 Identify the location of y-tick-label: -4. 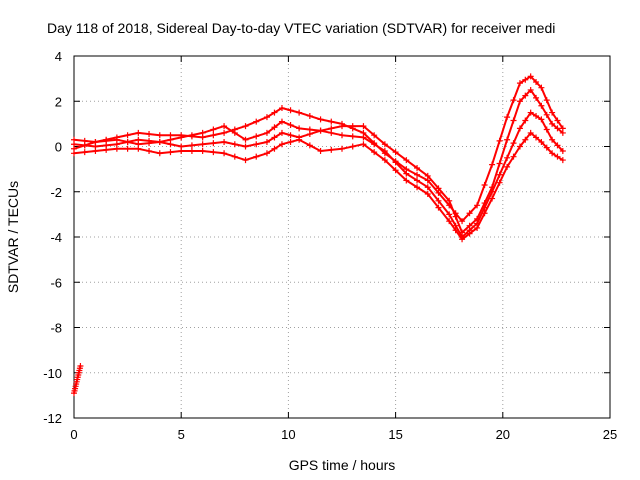
(56, 237).